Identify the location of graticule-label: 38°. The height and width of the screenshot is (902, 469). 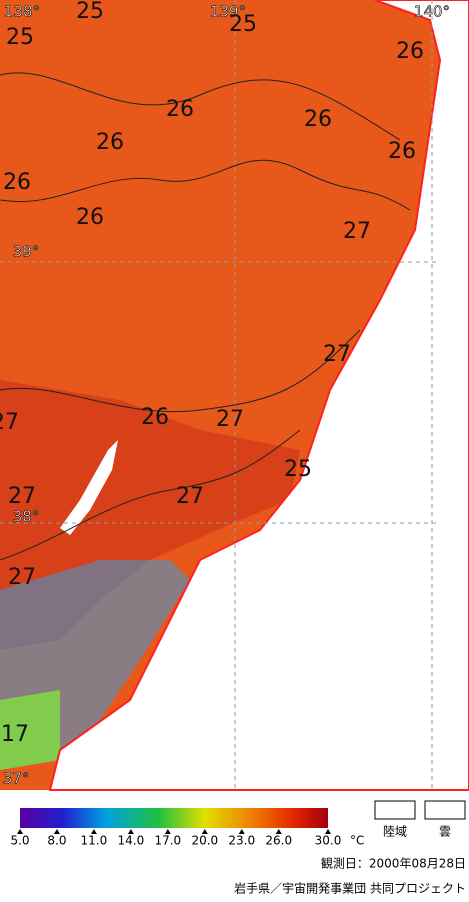
(26, 517).